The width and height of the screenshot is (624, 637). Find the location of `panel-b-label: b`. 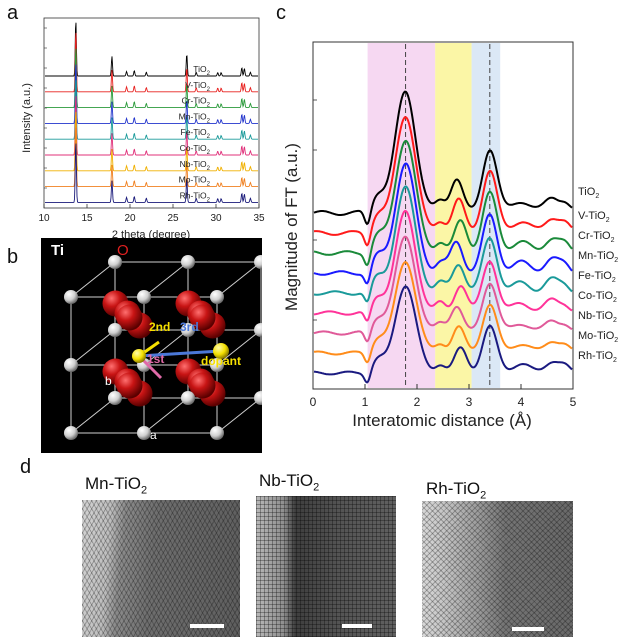

panel-b-label: b is located at coordinates (13, 257).